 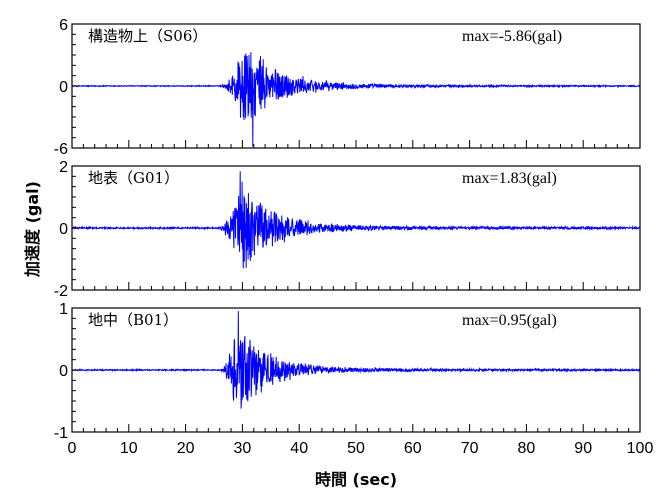 I want to click on y-tick-label: 6, so click(x=63, y=25).